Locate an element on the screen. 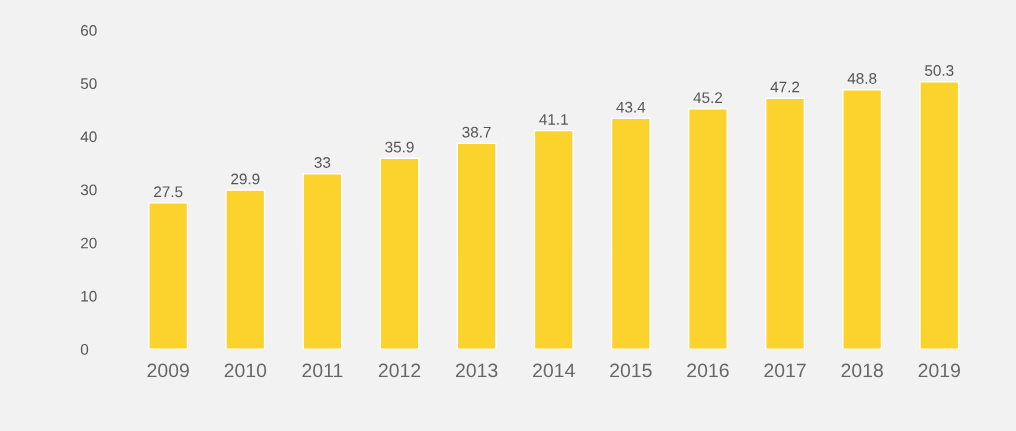 This screenshot has height=431, width=1016. data-label: 41.1 is located at coordinates (553, 119).